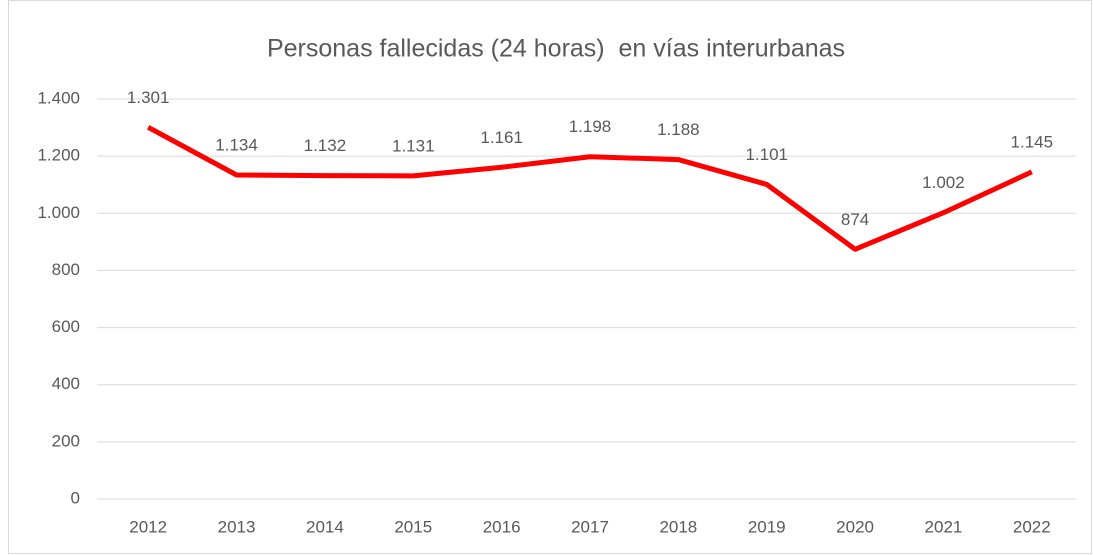 The image size is (1093, 555). What do you see at coordinates (501, 137) in the screenshot?
I see `data-label: 1.161` at bounding box center [501, 137].